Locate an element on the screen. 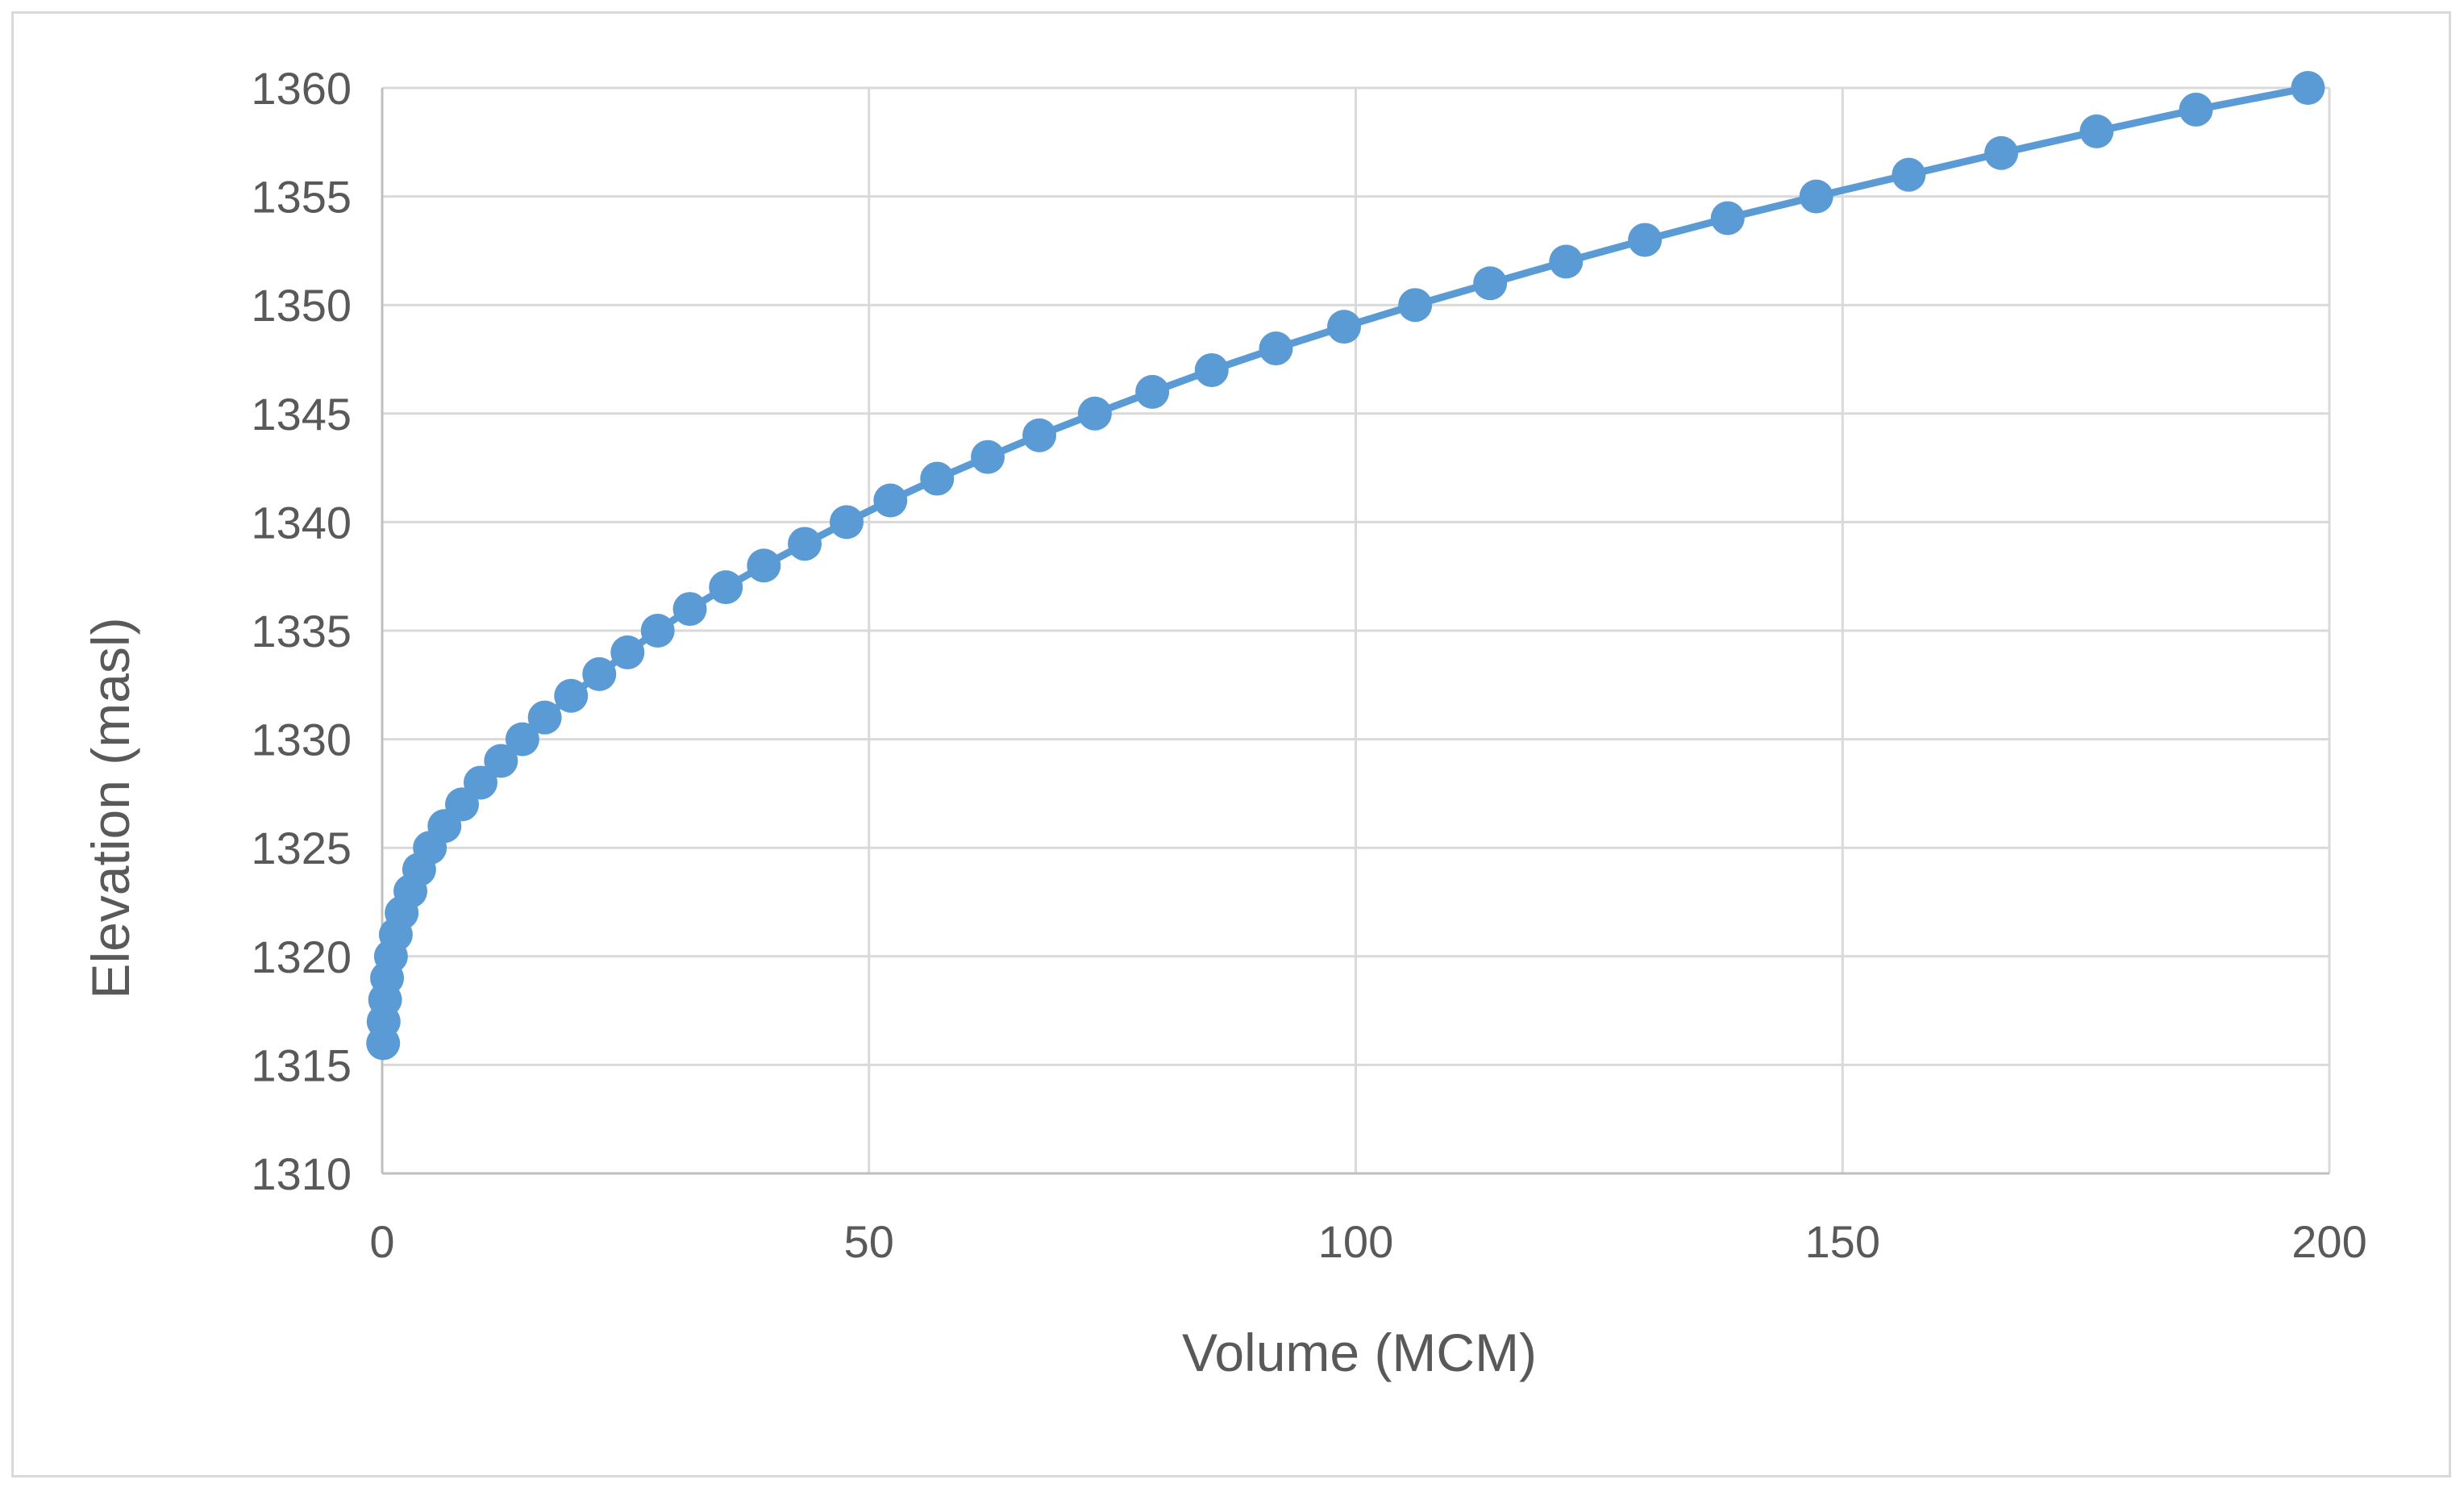  y-tick-label: 1330 is located at coordinates (301, 740).